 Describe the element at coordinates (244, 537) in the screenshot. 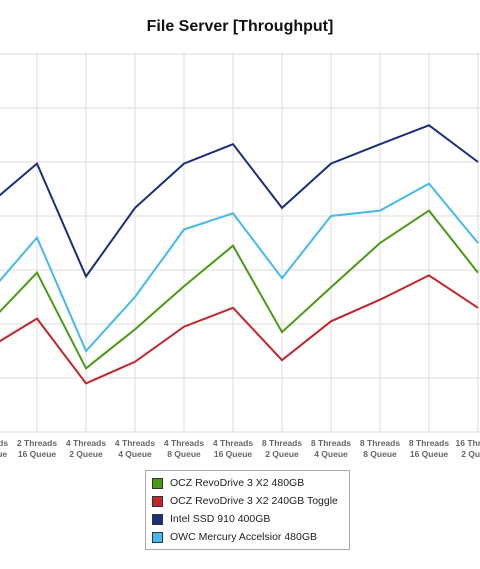

I see `legend-label: OWC Mercury Accelsior 480GB` at that location.